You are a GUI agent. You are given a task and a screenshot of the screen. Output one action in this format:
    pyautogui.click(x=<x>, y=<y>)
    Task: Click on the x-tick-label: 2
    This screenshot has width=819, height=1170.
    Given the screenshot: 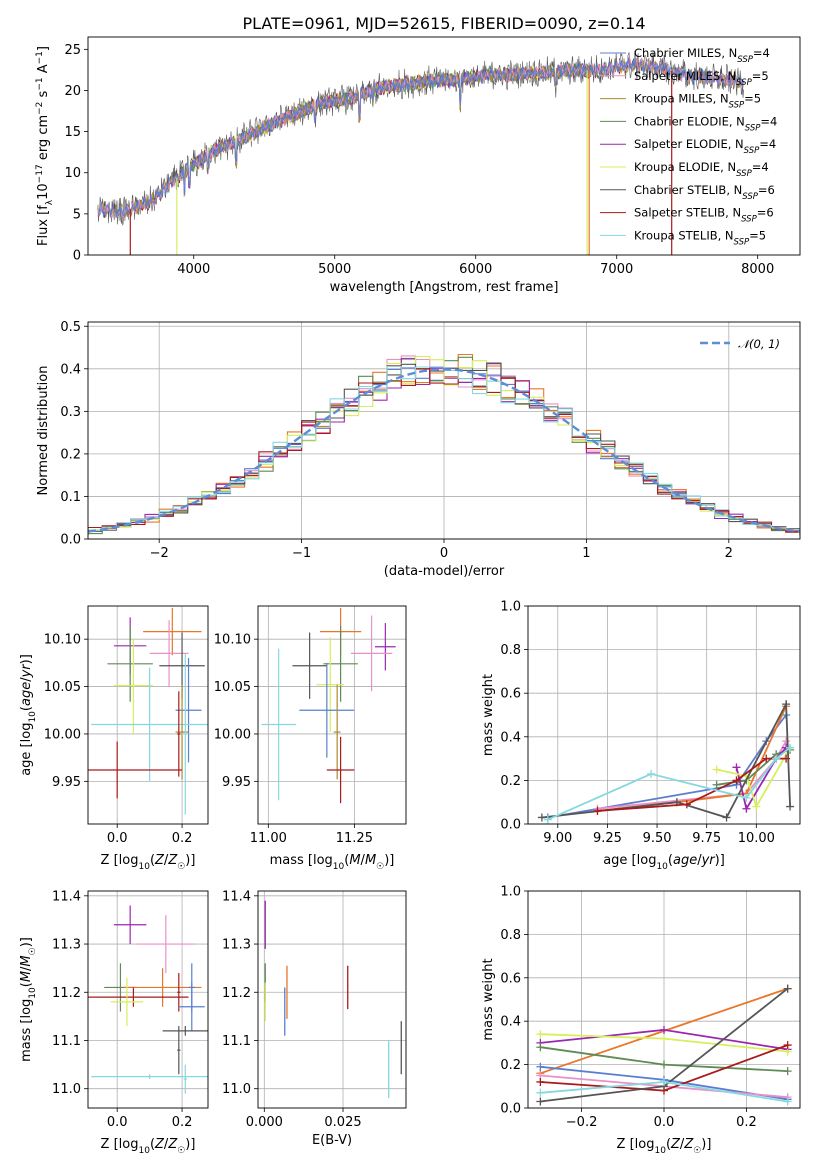 What is the action you would take?
    pyautogui.click(x=729, y=553)
    